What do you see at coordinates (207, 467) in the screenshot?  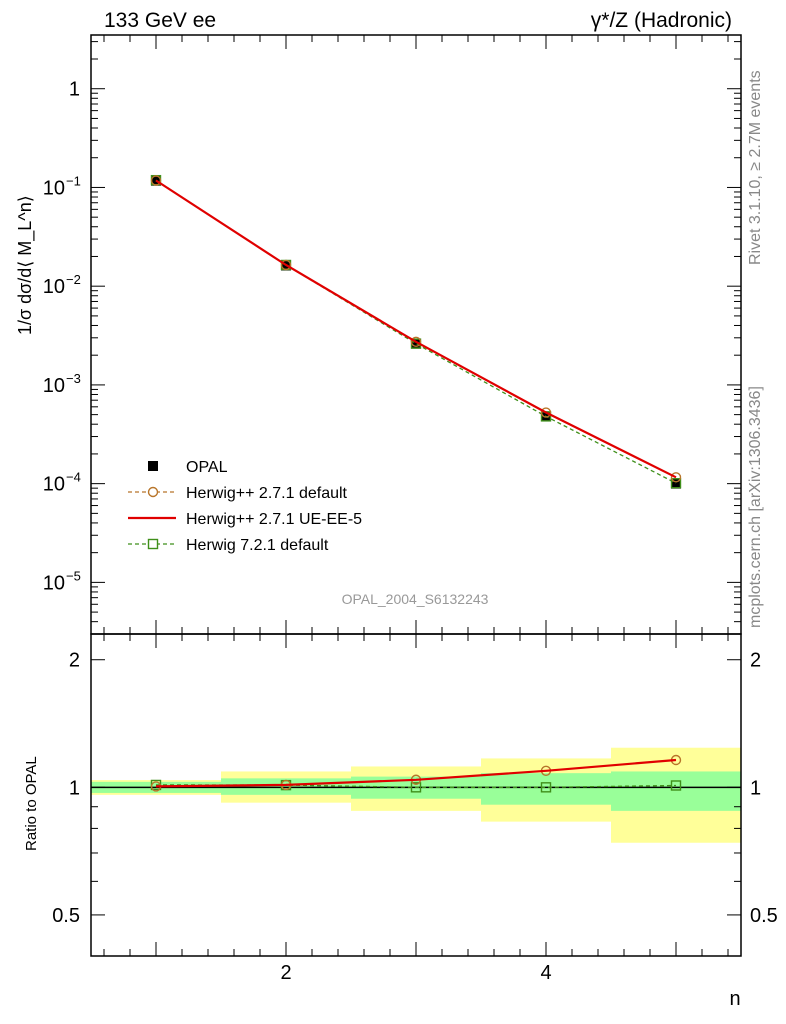 I see `legend-label-0: OPAL` at bounding box center [207, 467].